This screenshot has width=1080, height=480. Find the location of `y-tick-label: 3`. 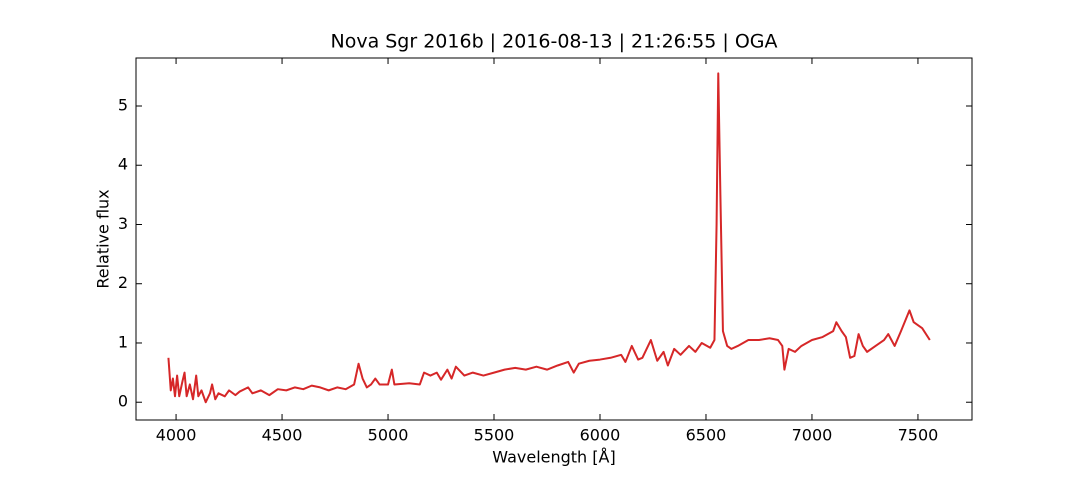

y-tick-label: 3 is located at coordinates (123, 223).